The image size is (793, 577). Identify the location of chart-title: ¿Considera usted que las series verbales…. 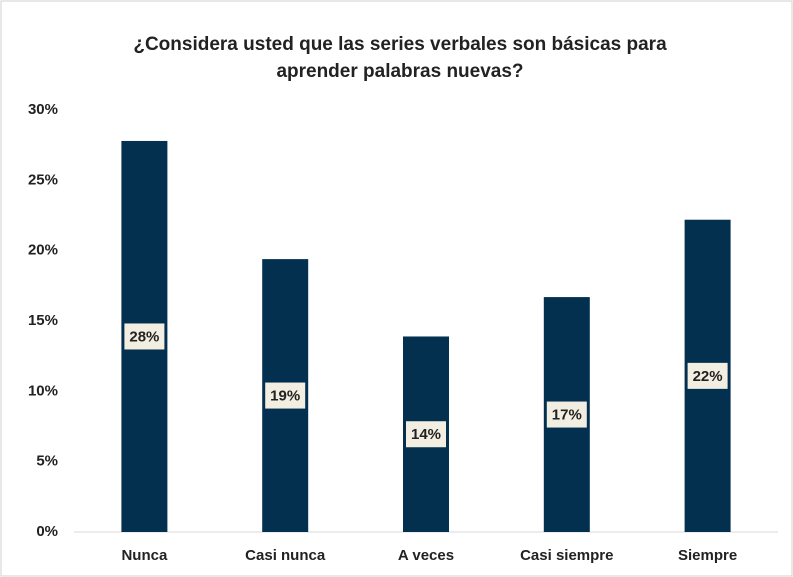
(400, 44).